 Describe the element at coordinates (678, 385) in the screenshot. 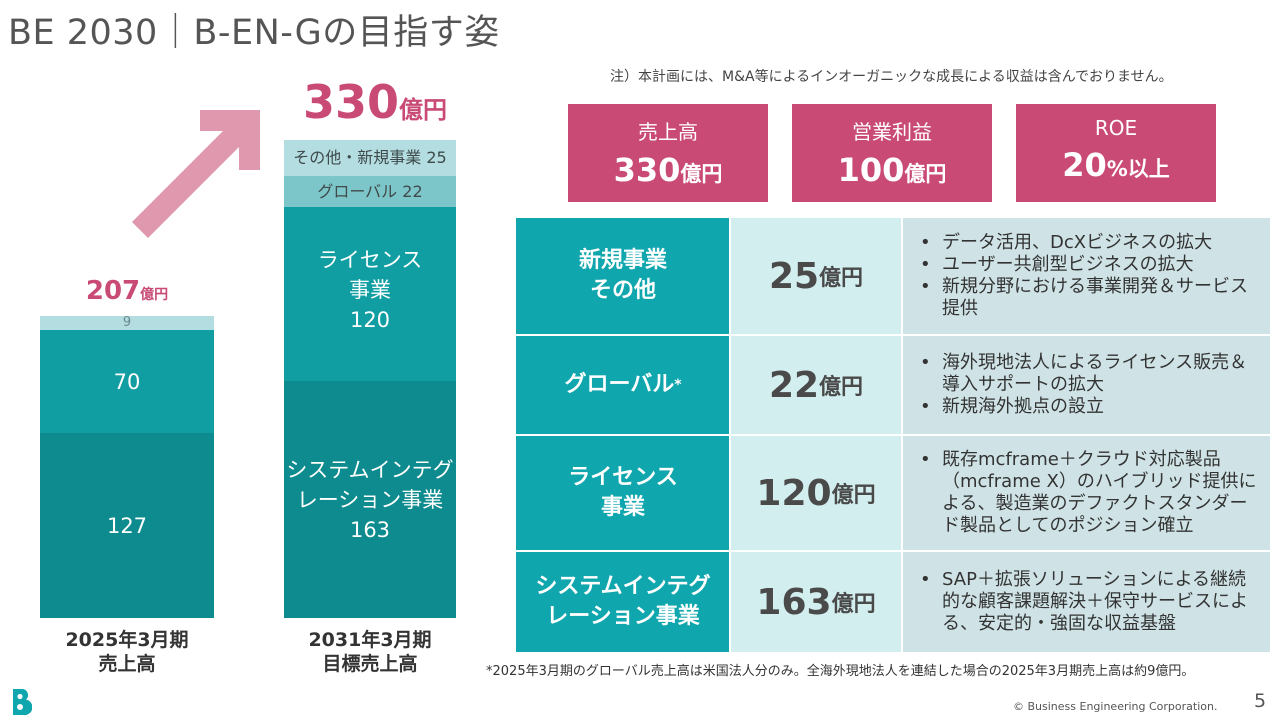

I see `row-2-category-footnote-mark: *` at that location.